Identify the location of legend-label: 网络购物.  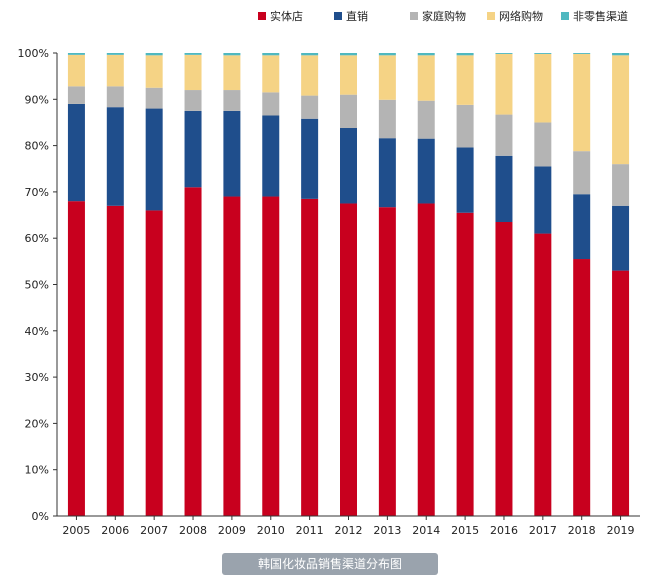
(521, 16).